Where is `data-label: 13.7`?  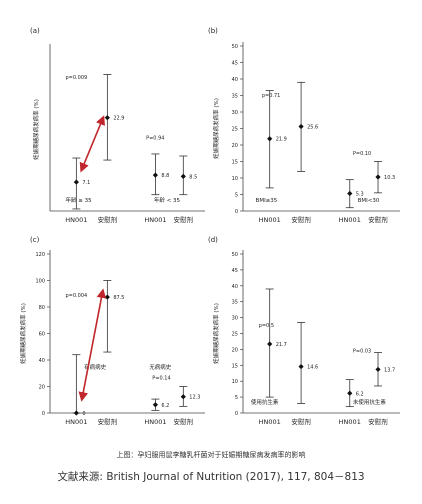
data-label: 13.7 is located at coordinates (389, 370).